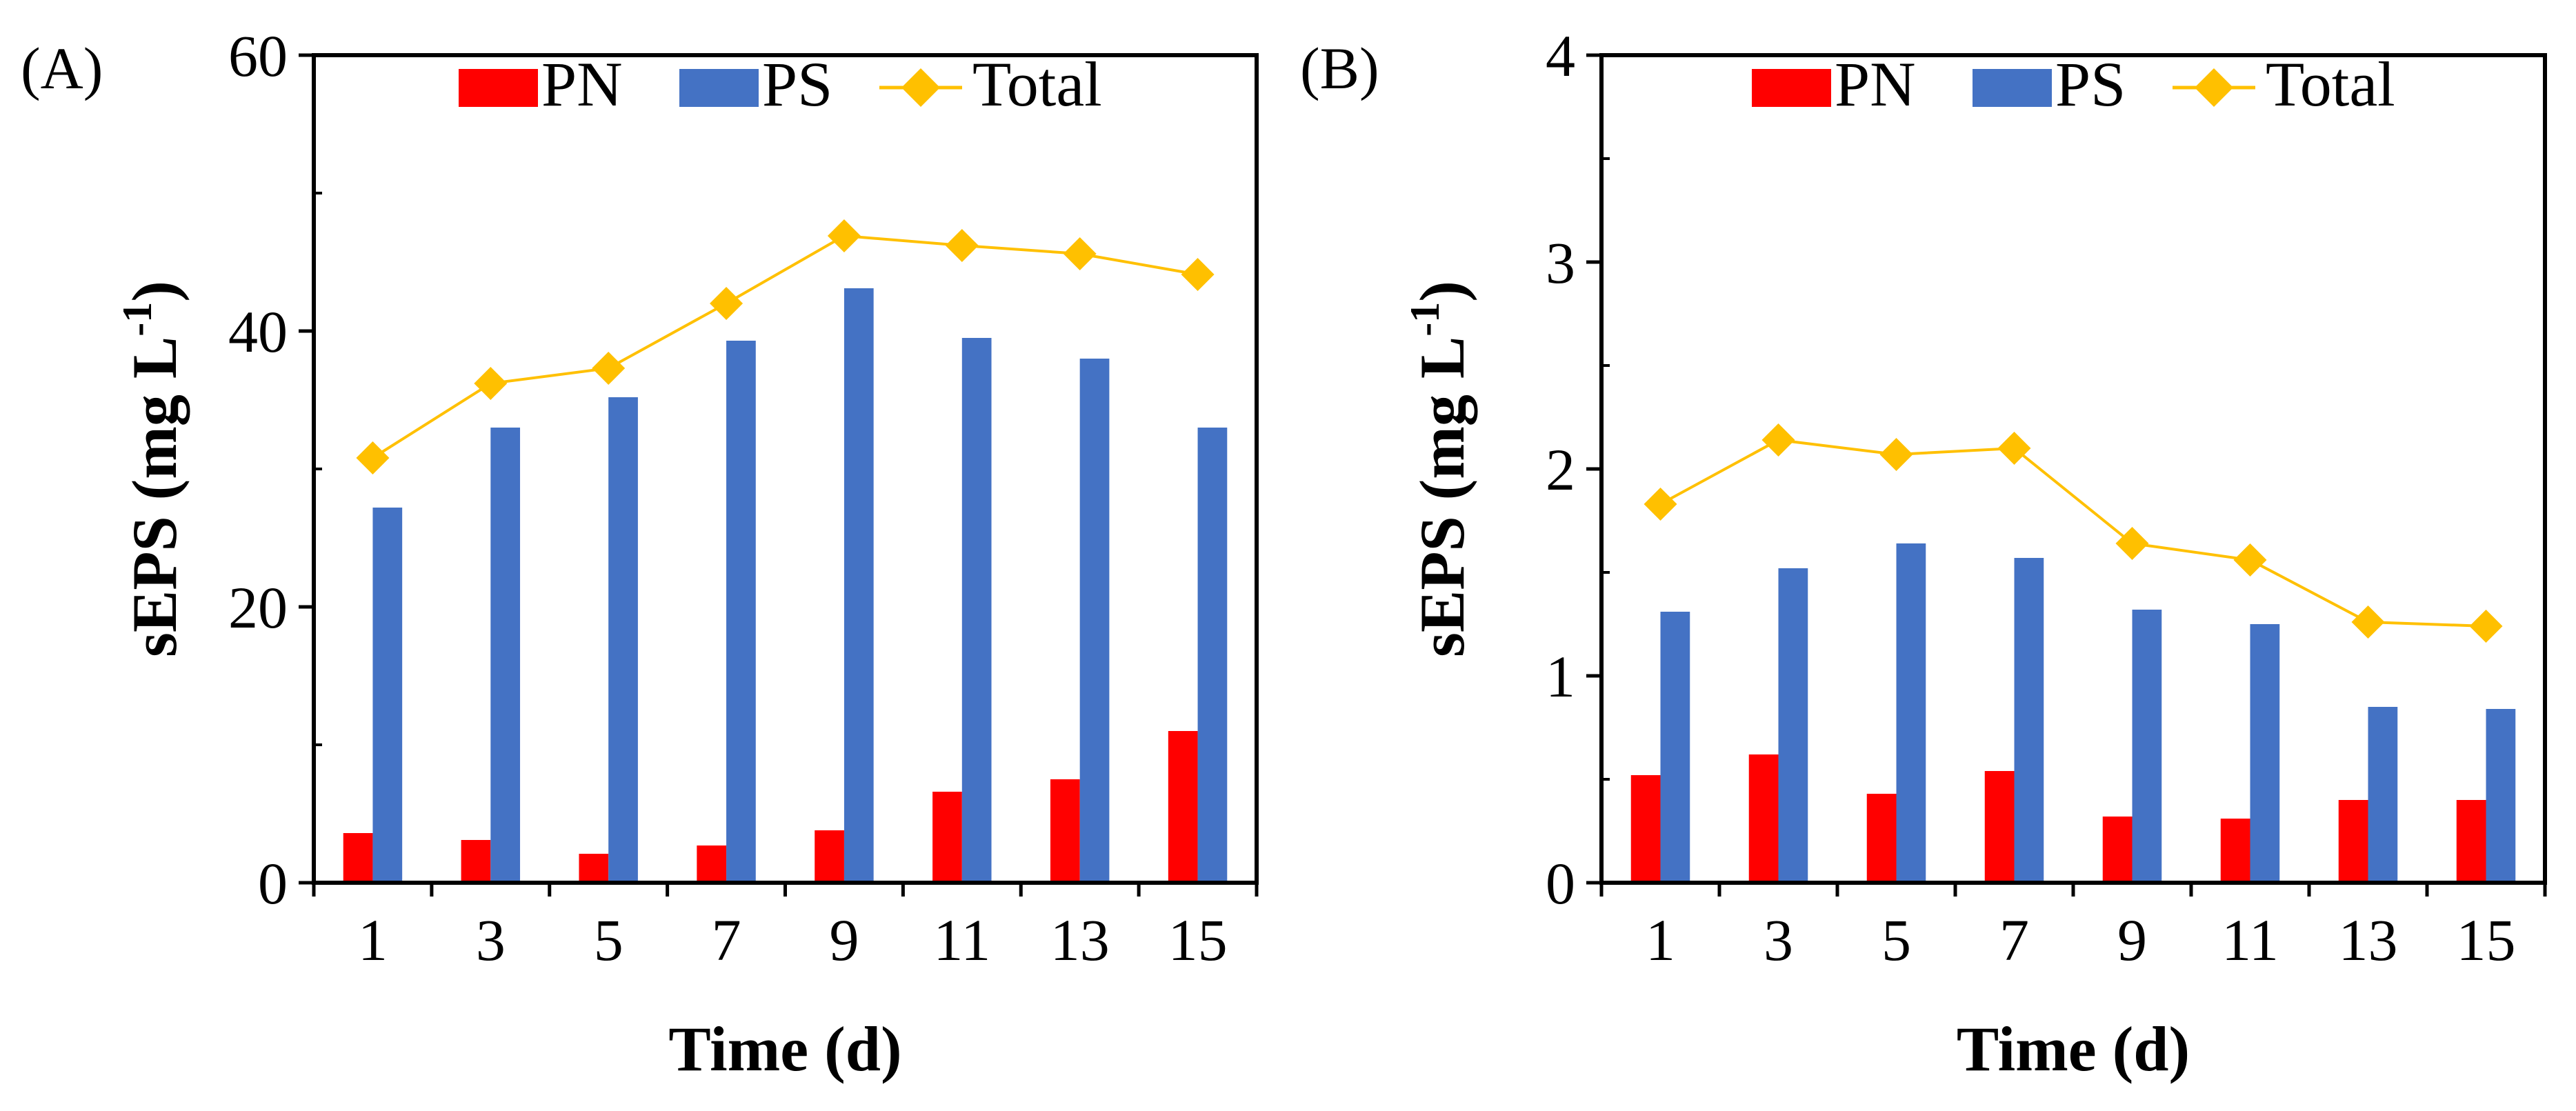  What do you see at coordinates (258, 607) in the screenshot?
I see `y-tick-label: 20` at bounding box center [258, 607].